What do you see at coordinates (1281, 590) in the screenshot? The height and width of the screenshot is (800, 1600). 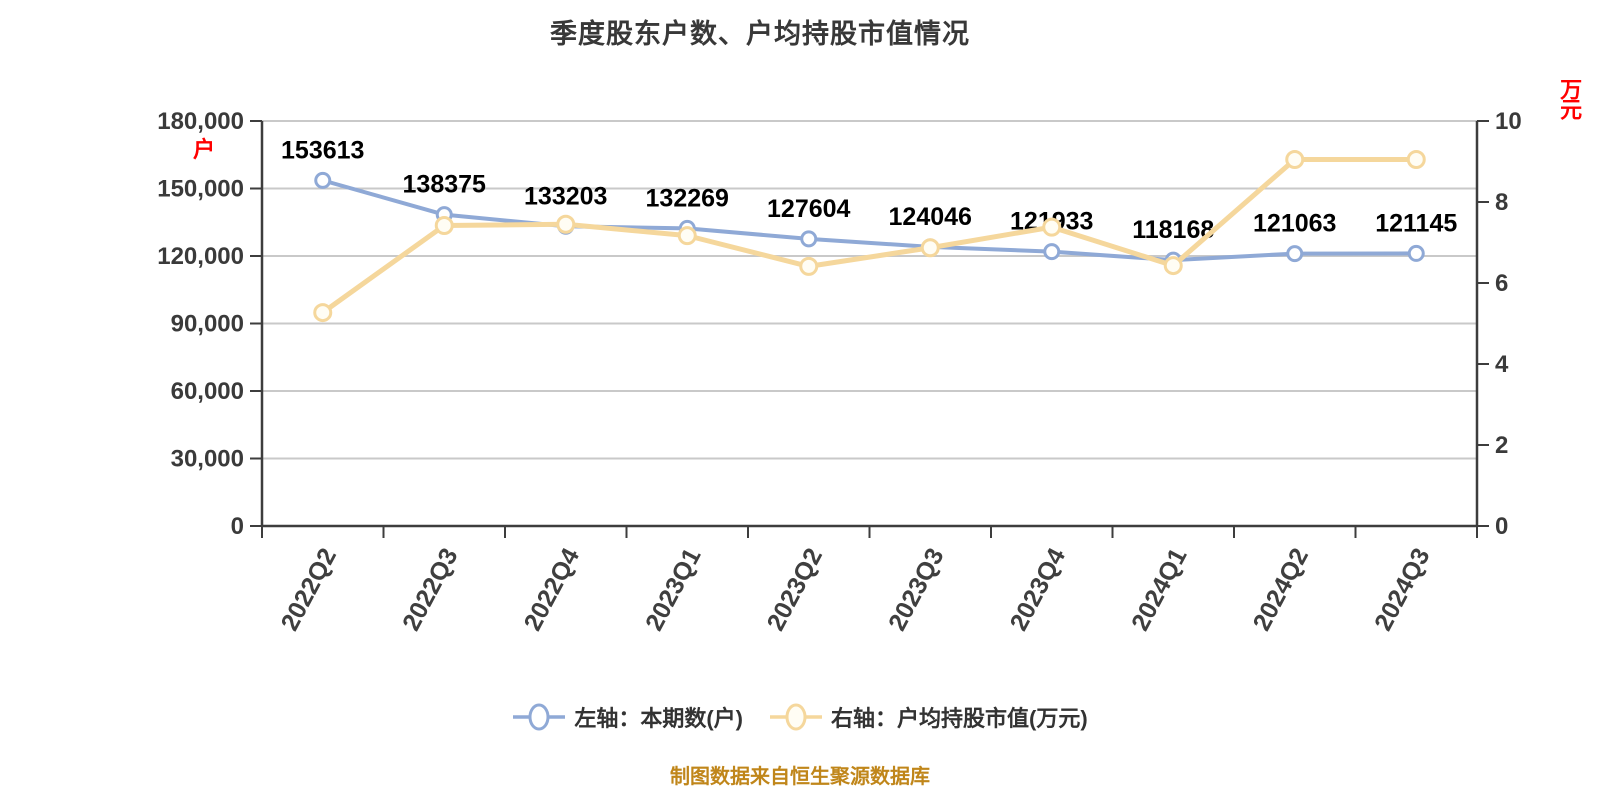 I see `svg-text: 2024Q2` at bounding box center [1281, 590].